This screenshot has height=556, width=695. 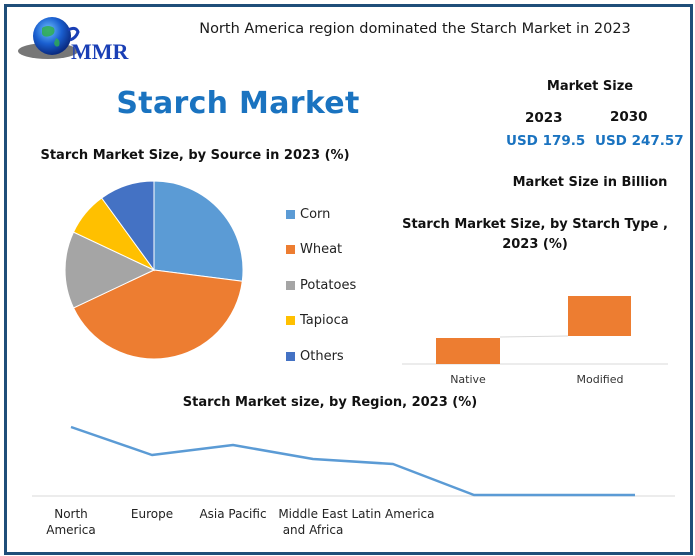 What do you see at coordinates (599, 316) in the screenshot?
I see `bar-modified` at bounding box center [599, 316].